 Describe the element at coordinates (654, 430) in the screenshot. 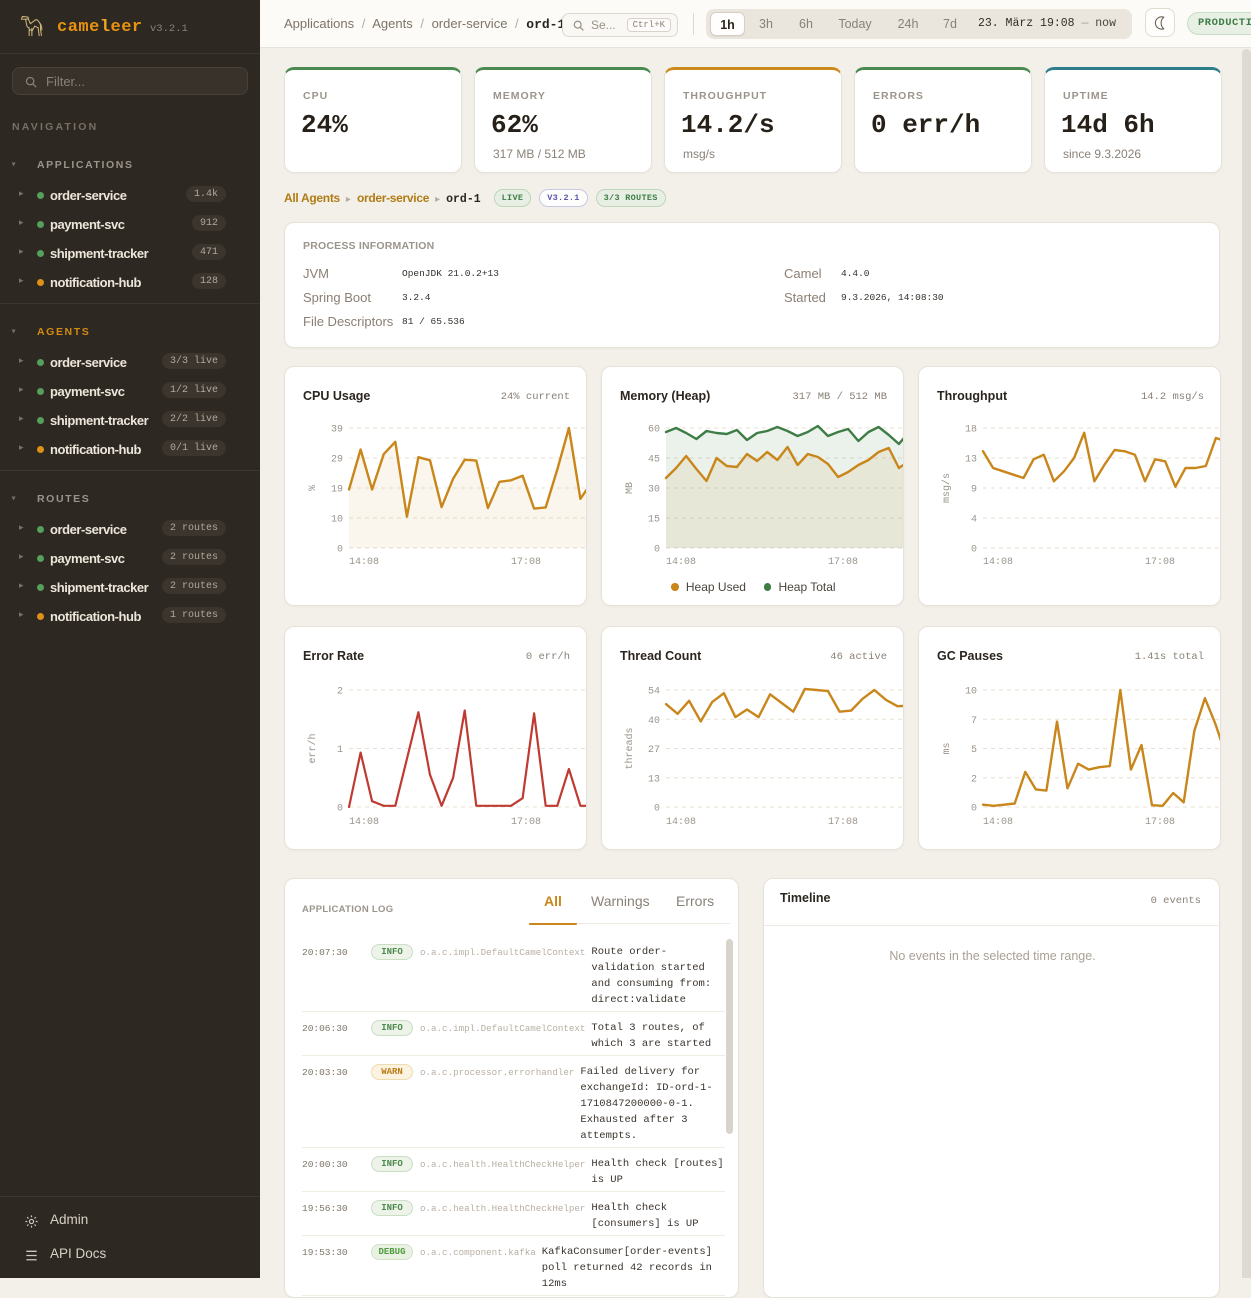

I see `svg-text: 60` at that location.